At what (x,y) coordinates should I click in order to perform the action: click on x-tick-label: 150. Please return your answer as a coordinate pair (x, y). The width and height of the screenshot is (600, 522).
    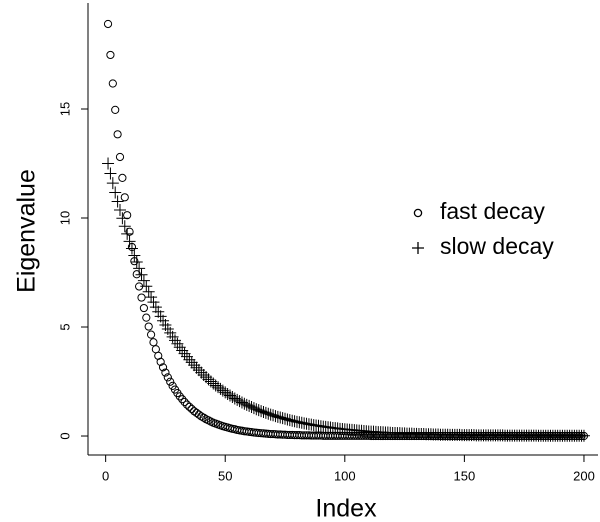
    Looking at the image, I should click on (465, 475).